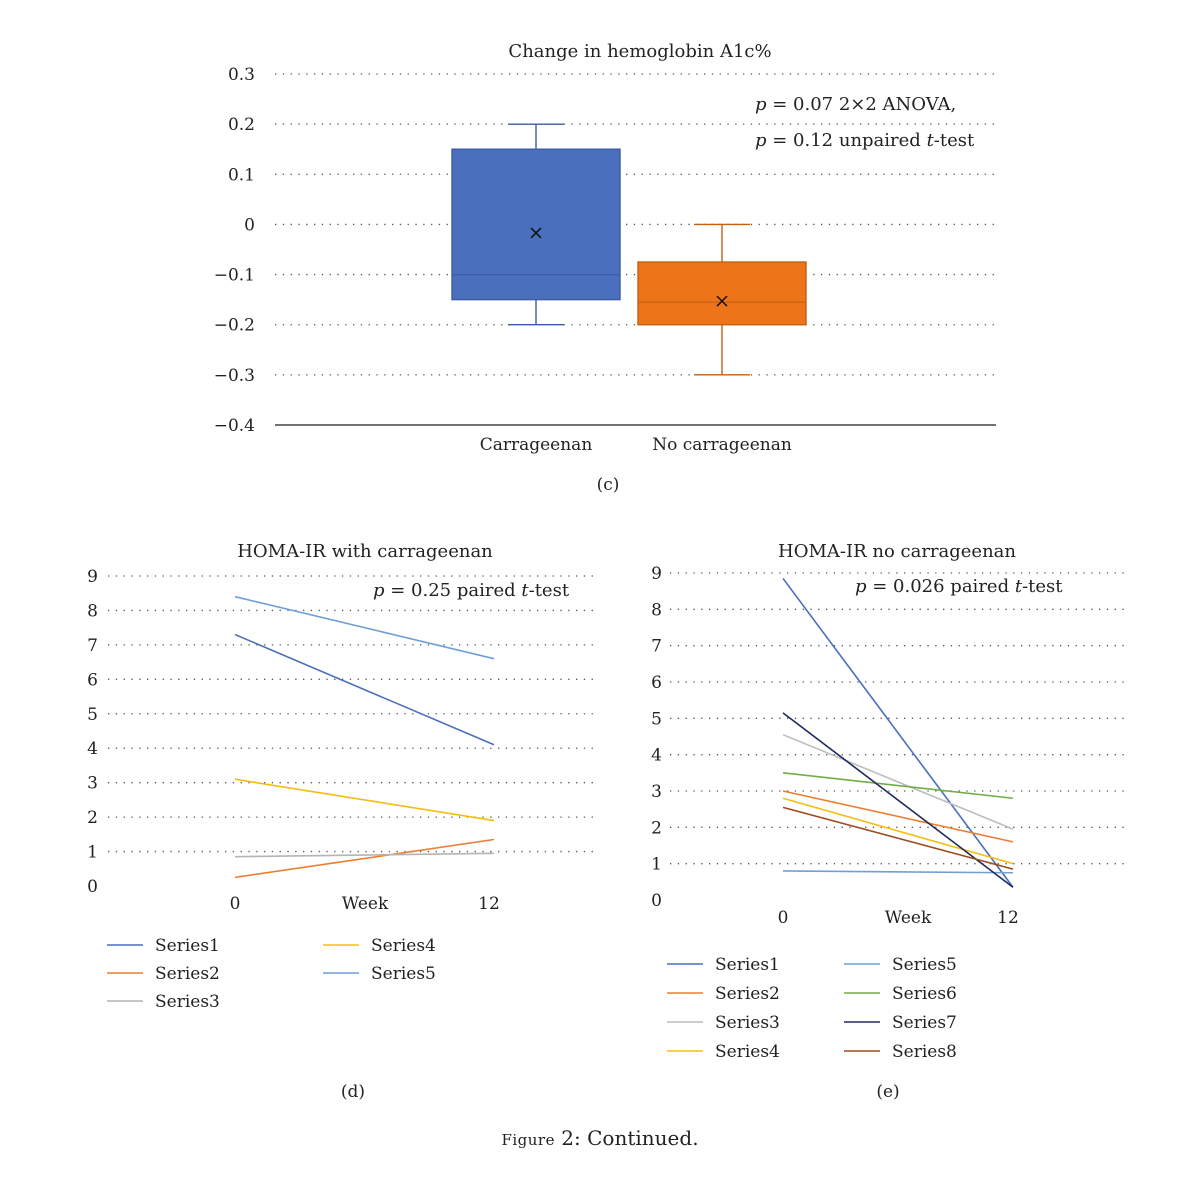 The image size is (1200, 1191). What do you see at coordinates (959, 586) in the screenshot?
I see `p-value-annotation: p = 0.026 paired t-test` at bounding box center [959, 586].